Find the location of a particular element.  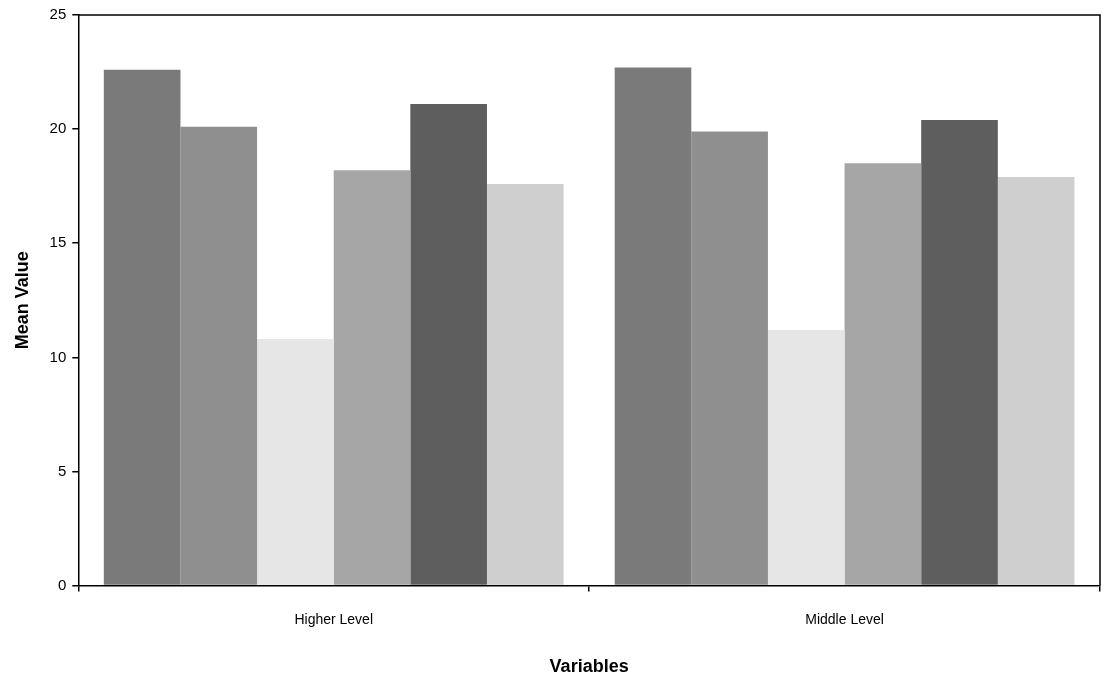

x-tick-label: Middle Level is located at coordinates (844, 618).